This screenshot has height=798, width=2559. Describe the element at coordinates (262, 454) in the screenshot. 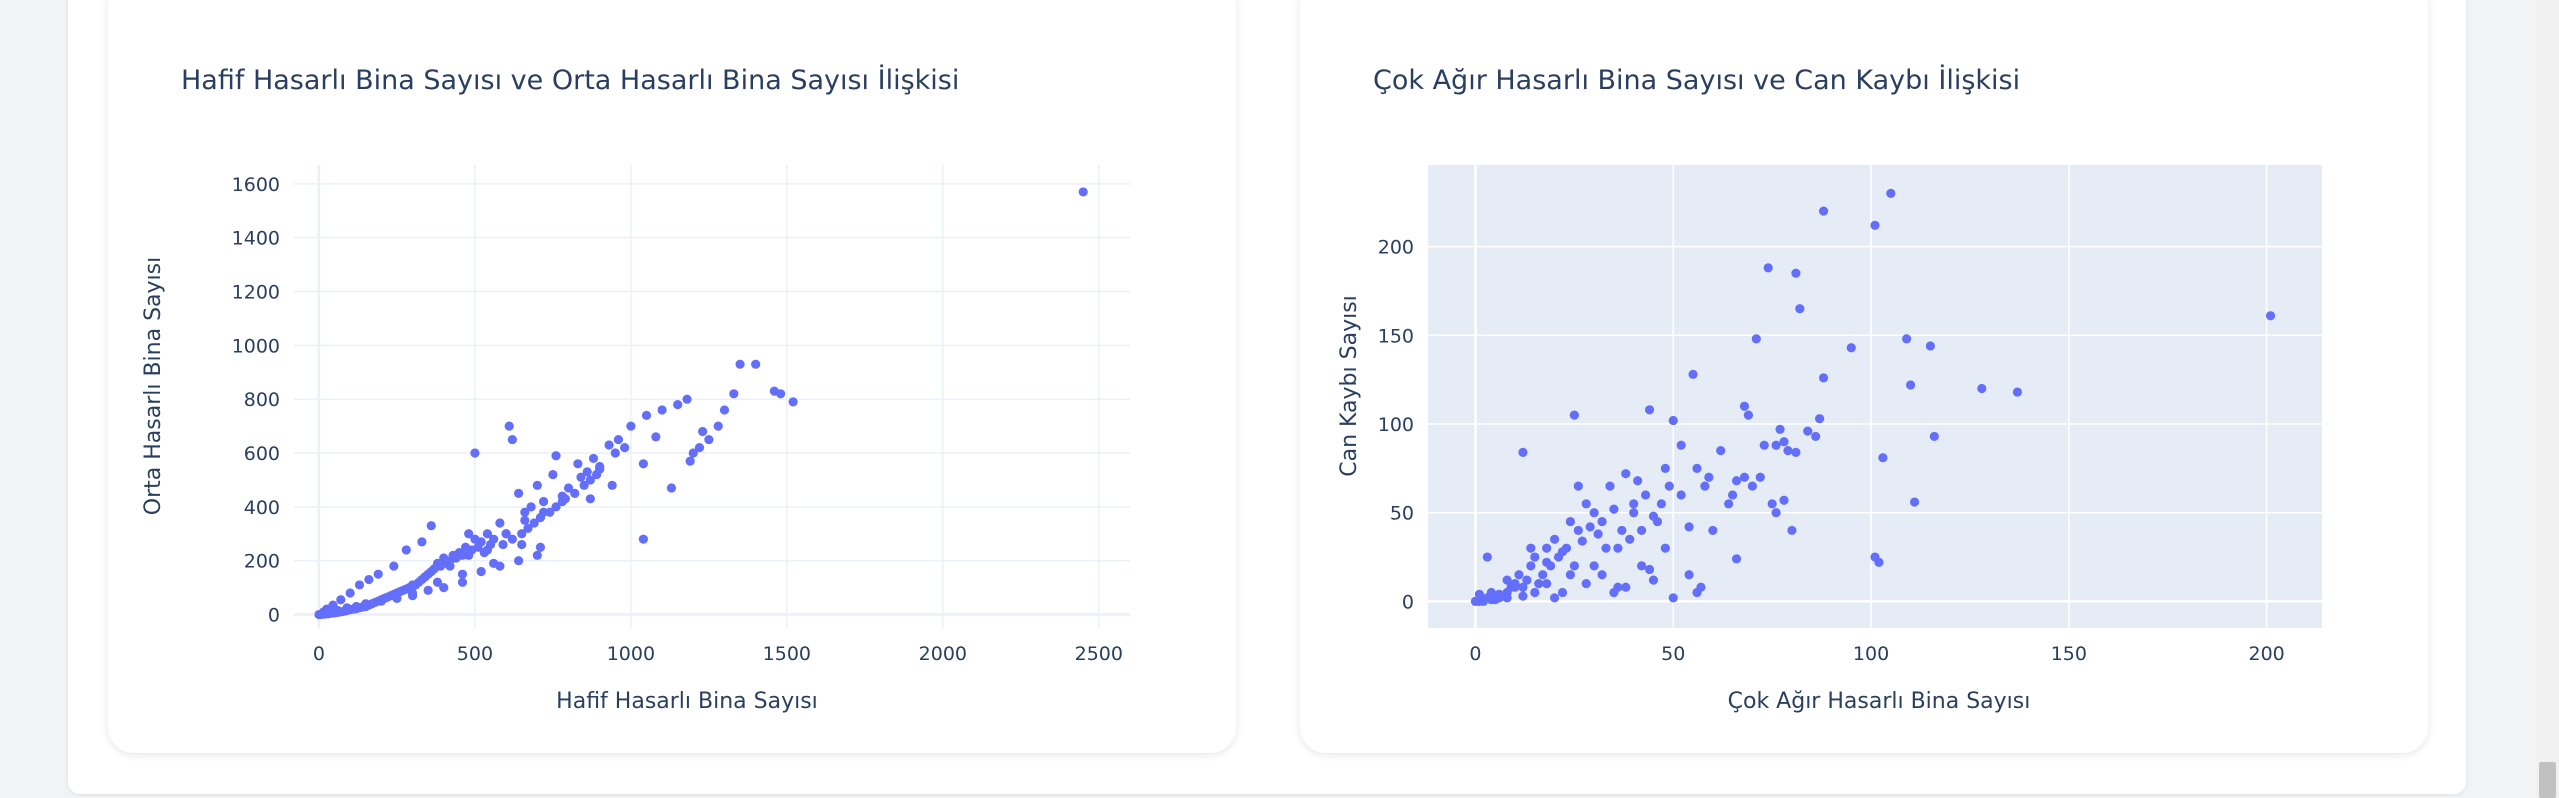

I see `y-tick-label: 600` at that location.